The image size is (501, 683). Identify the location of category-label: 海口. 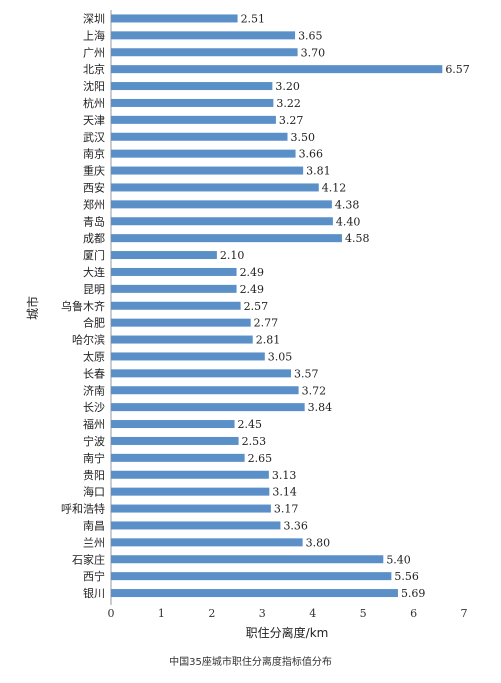
(94, 492).